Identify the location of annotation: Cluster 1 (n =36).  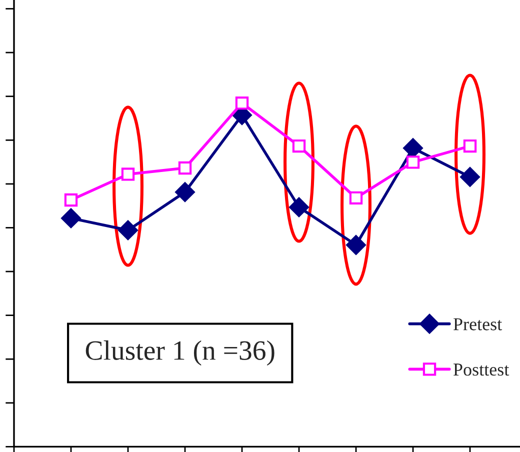
(180, 353).